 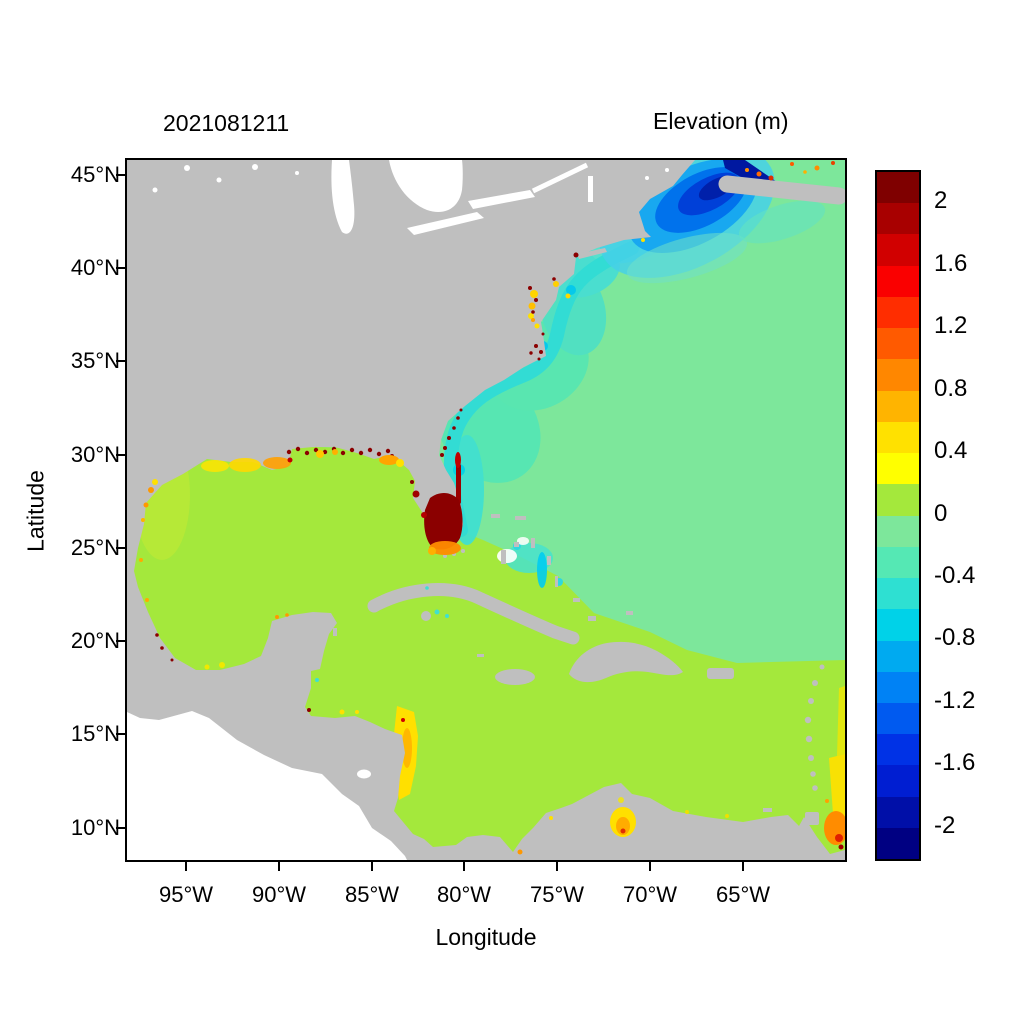 What do you see at coordinates (406, 753) in the screenshot?
I see `nicaragua-coast-high` at bounding box center [406, 753].